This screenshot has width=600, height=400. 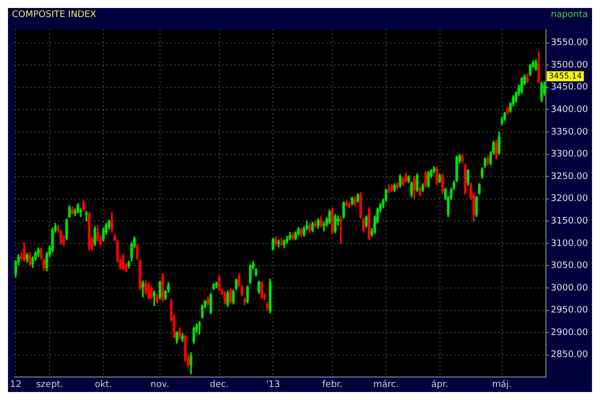 What do you see at coordinates (16, 385) in the screenshot?
I see `x-tick-label: 12` at bounding box center [16, 385].